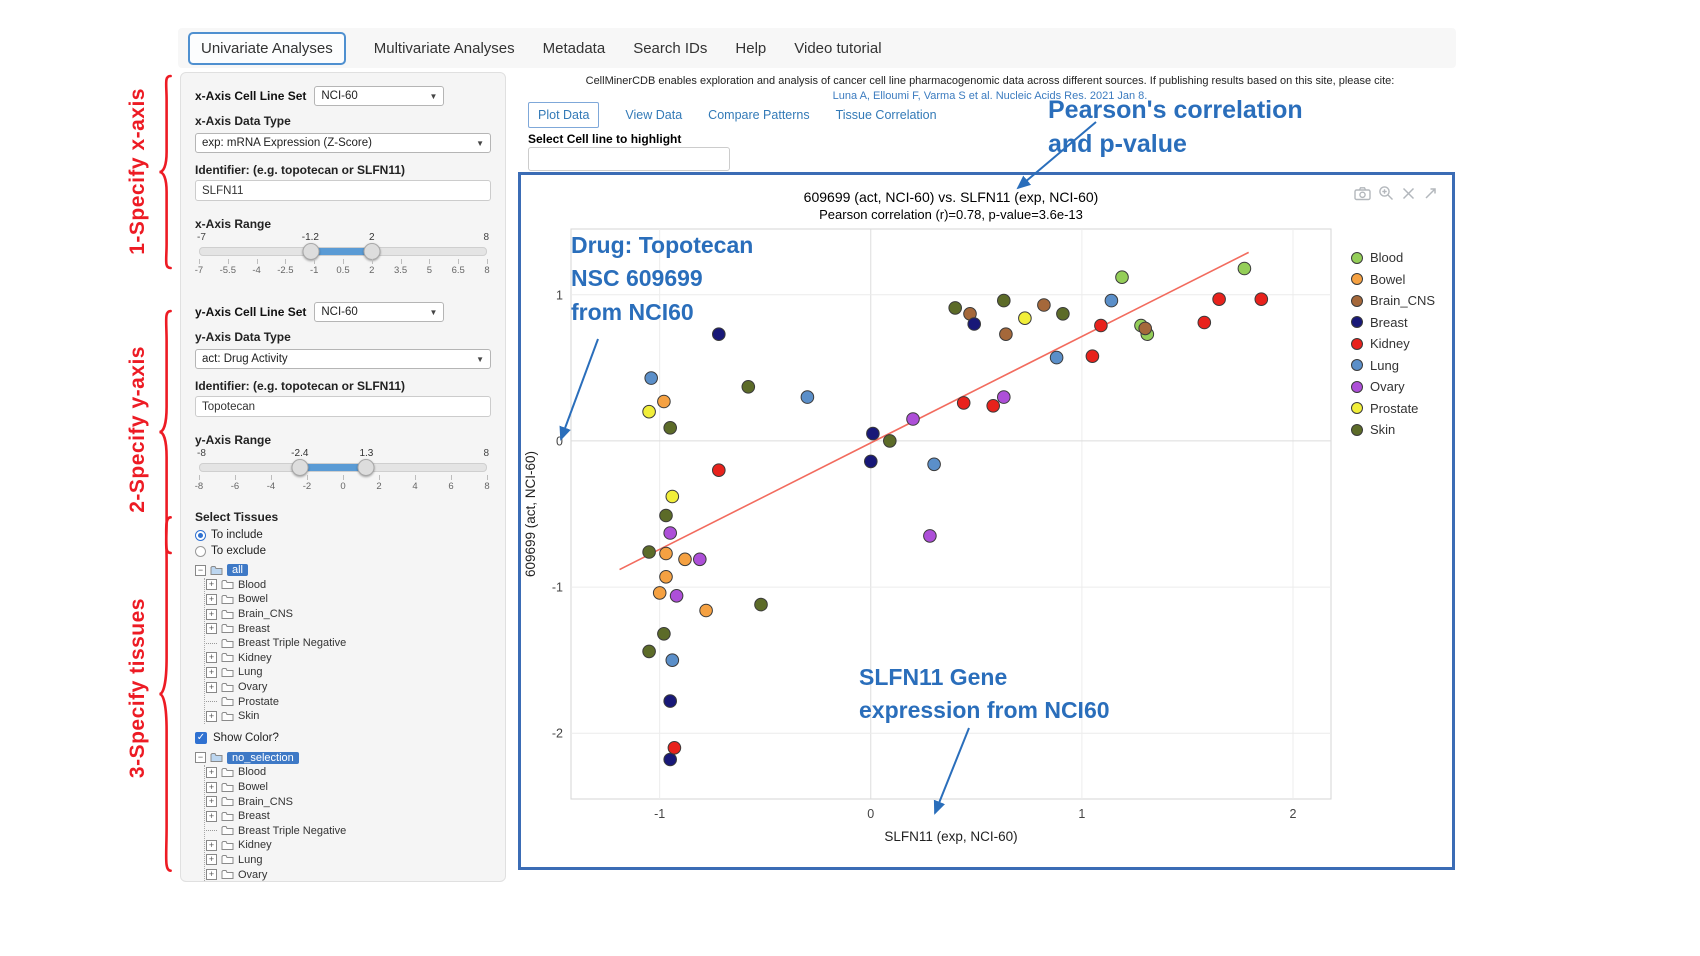 Image resolution: width=1700 pixels, height=956 pixels. Describe the element at coordinates (348, 716) in the screenshot. I see `tree-item-skin: + Skin` at that location.